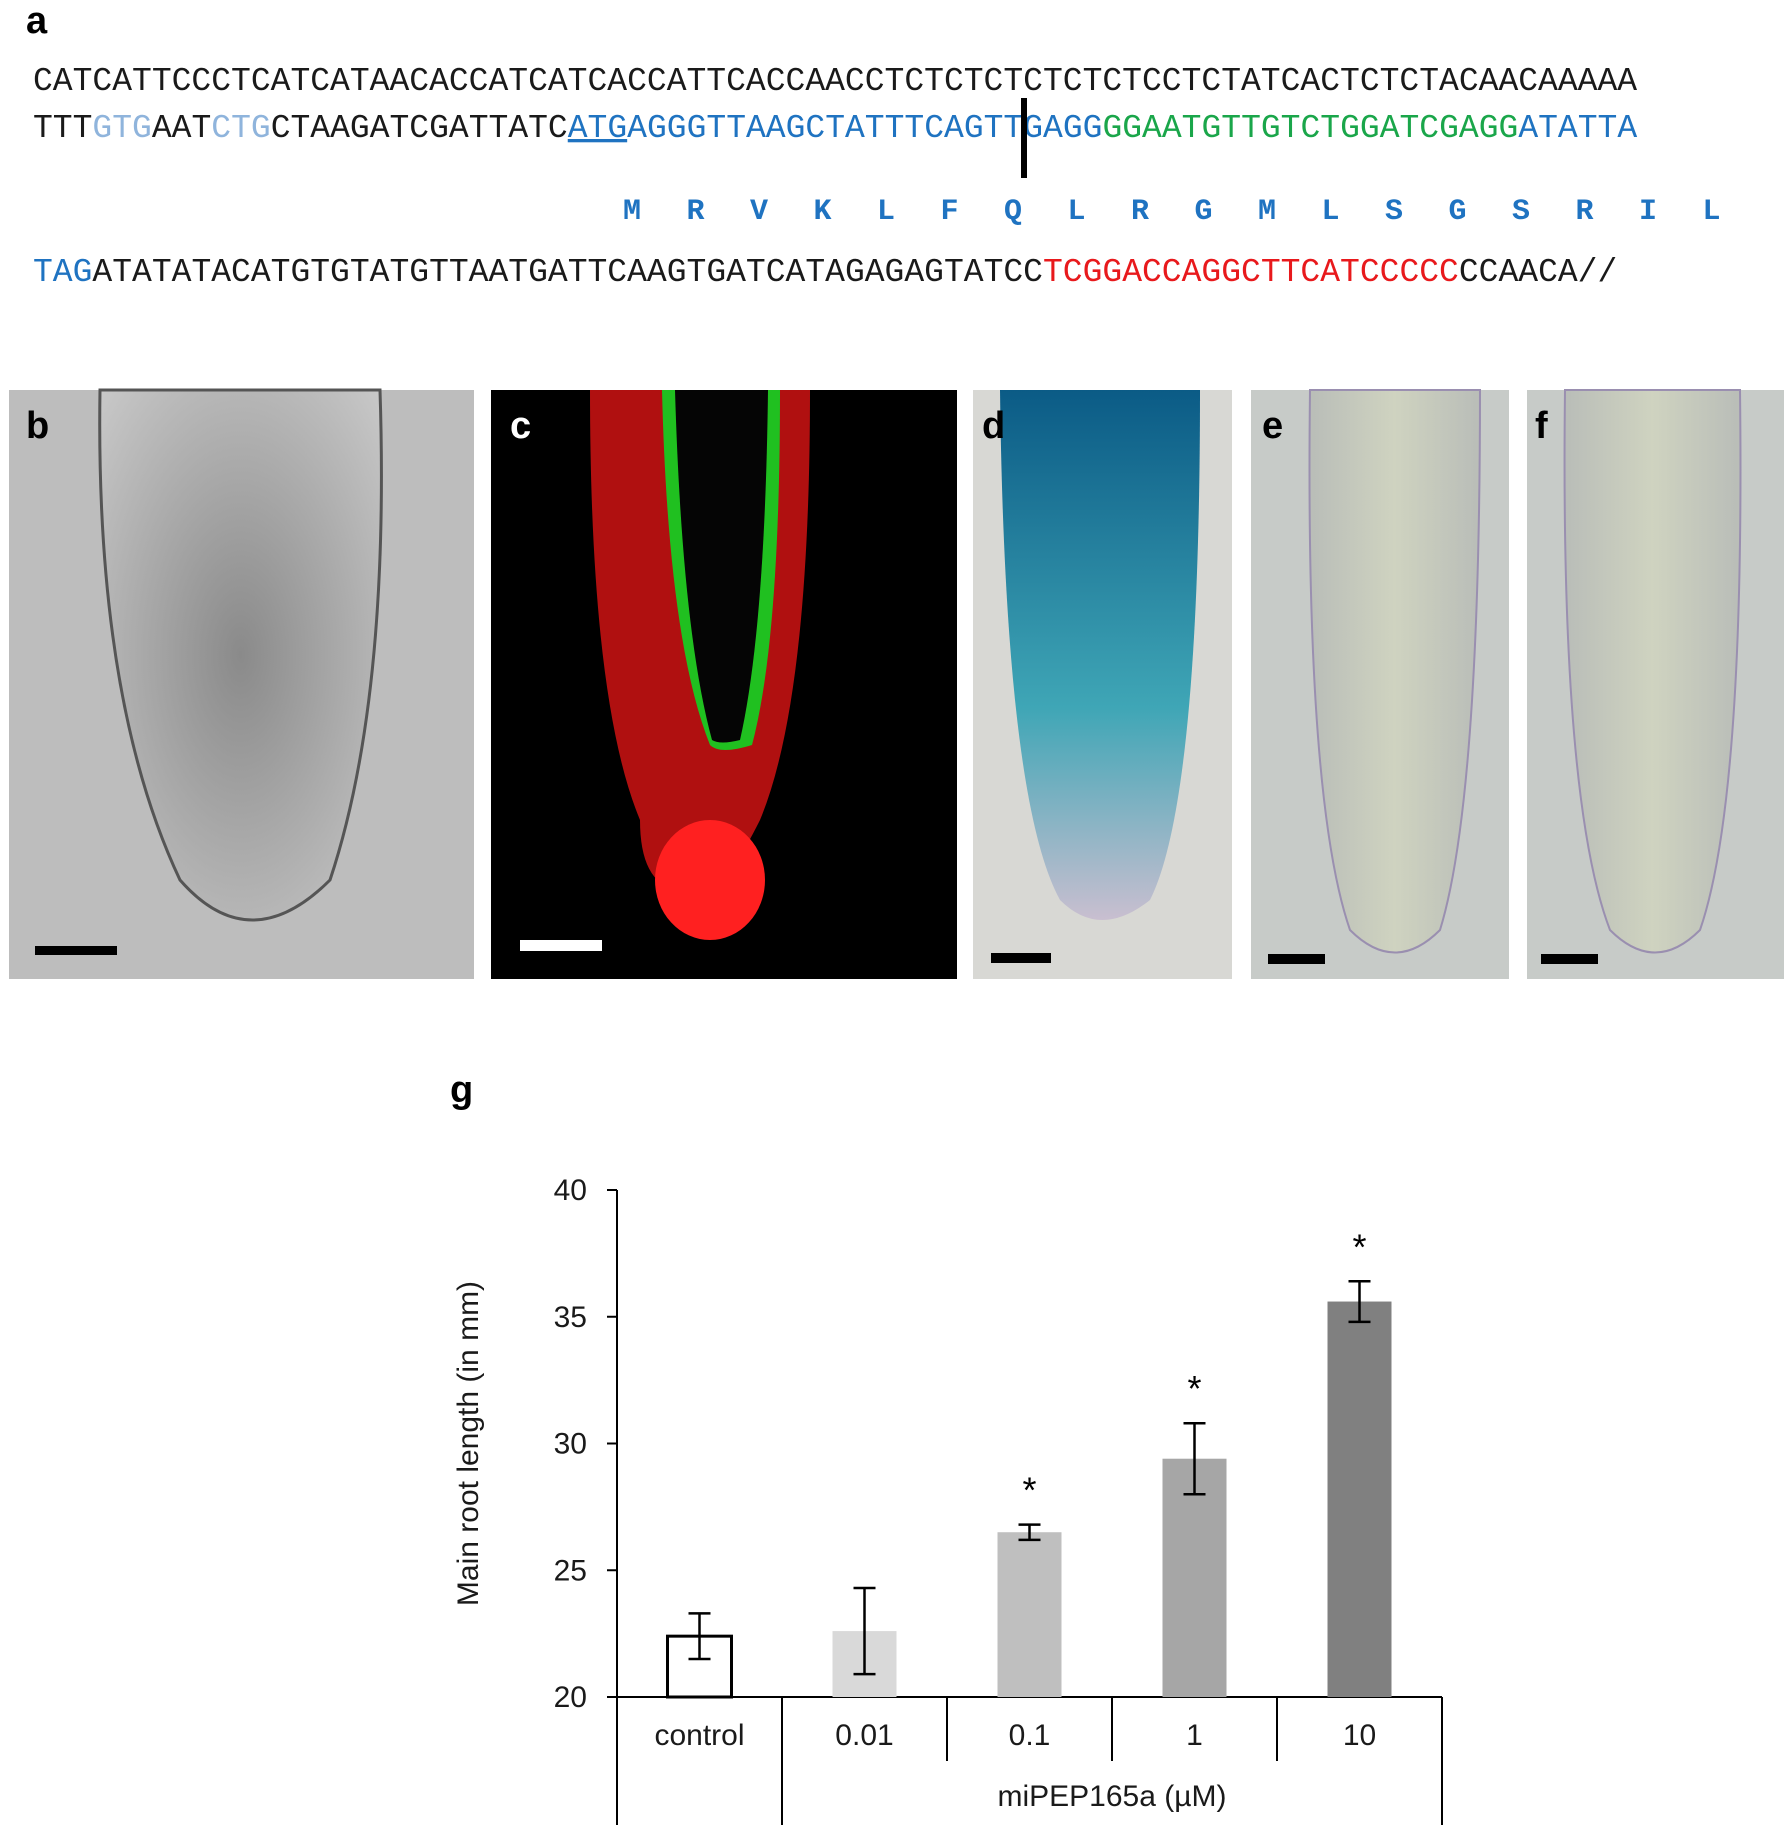 This screenshot has height=1830, width=1789. Describe the element at coordinates (1251, 272) in the screenshot. I see `sequence-segment: TCGGACCAGGCTTCATCCCCC` at that location.